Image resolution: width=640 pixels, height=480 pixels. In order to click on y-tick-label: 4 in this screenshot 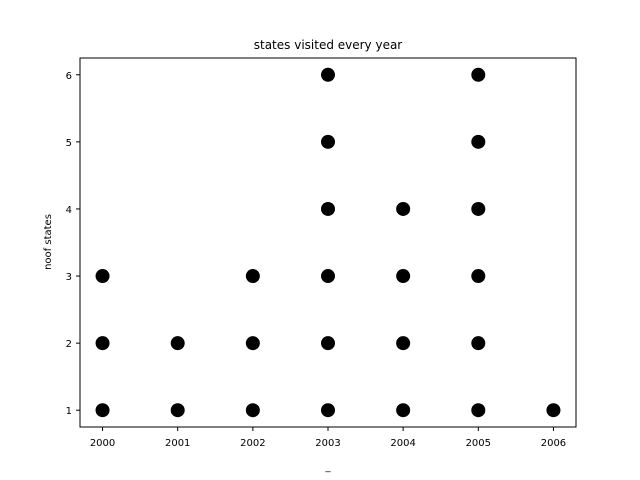, I will do `click(69, 210)`.